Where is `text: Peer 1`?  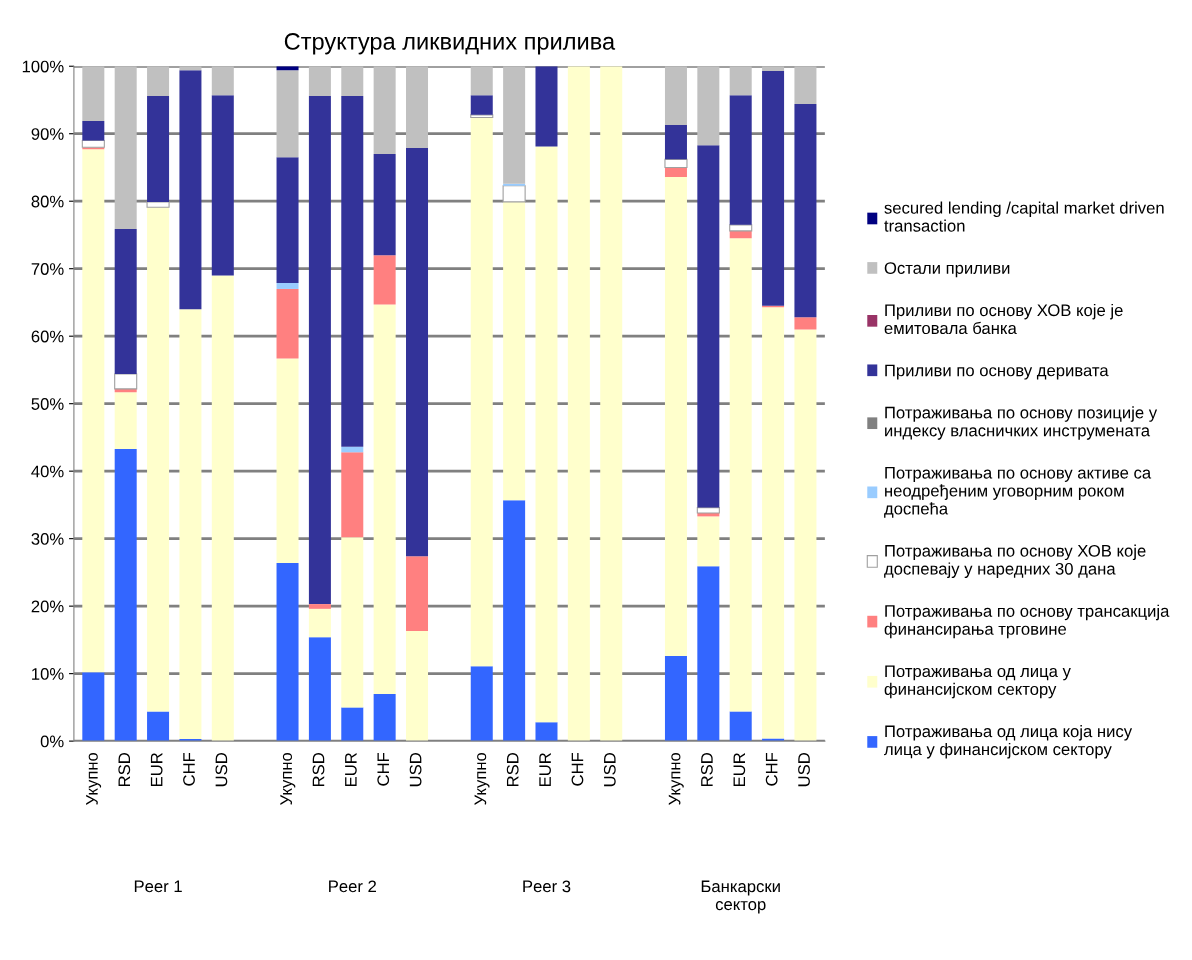
text: Peer 1 is located at coordinates (158, 886).